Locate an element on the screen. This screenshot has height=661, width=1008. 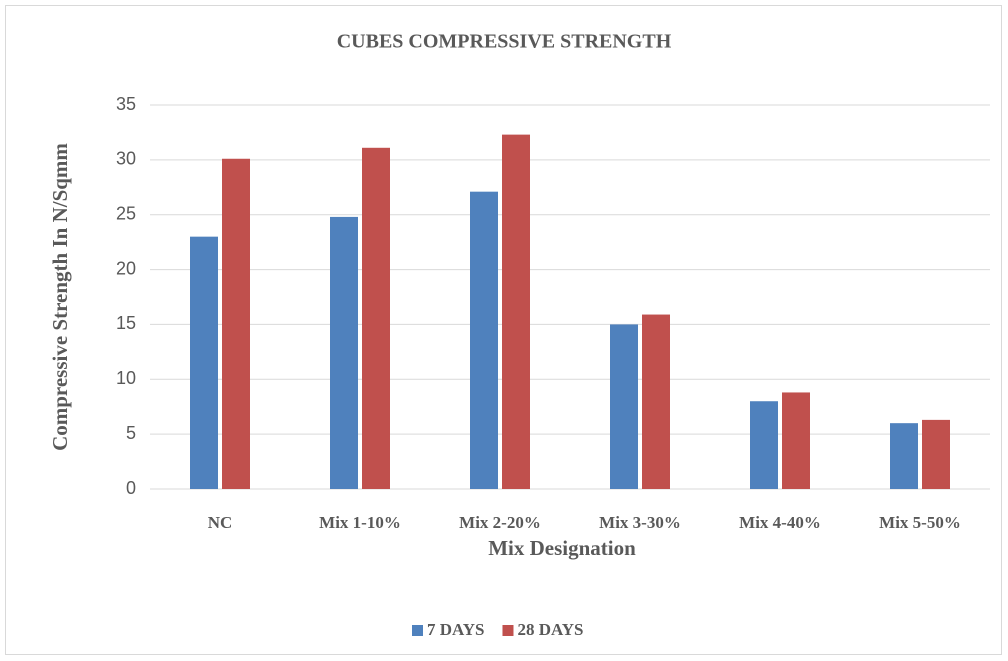
x-tick-label: Mix 3-30% is located at coordinates (640, 522).